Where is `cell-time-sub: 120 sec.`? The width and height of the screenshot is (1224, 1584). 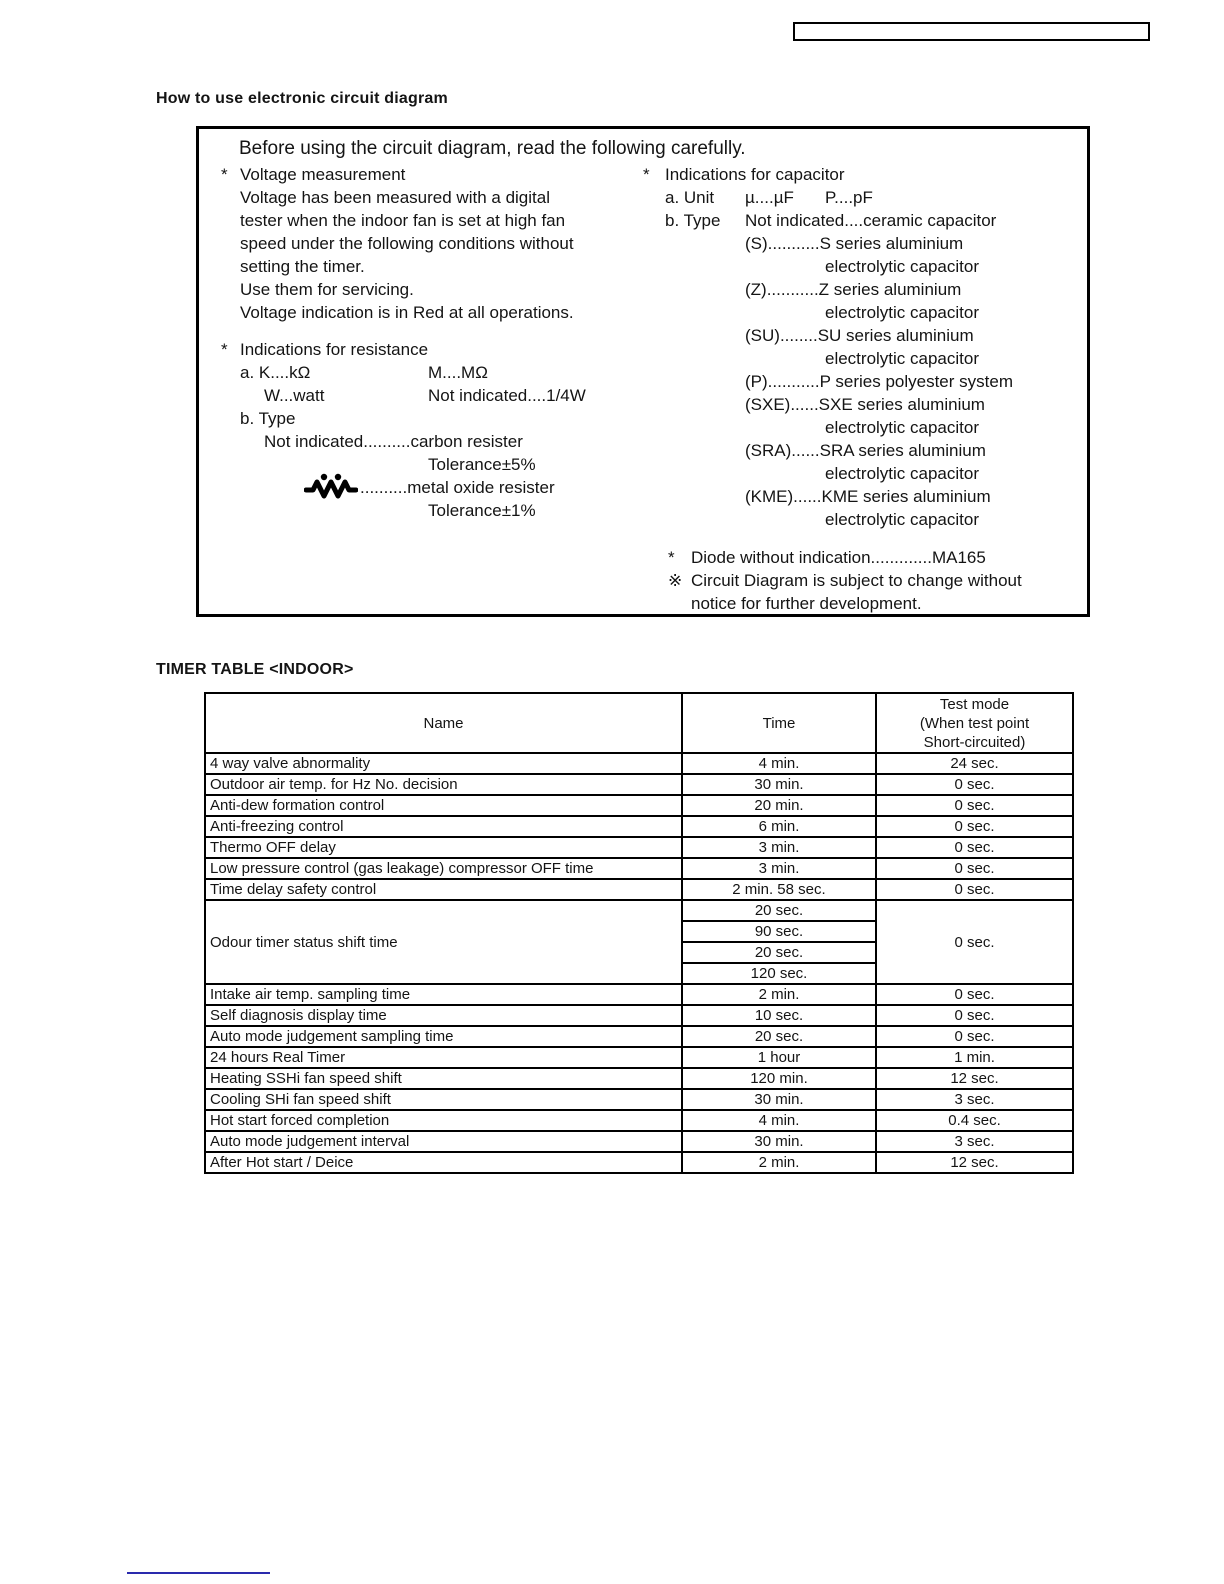 cell-time-sub: 120 sec. is located at coordinates (779, 973).